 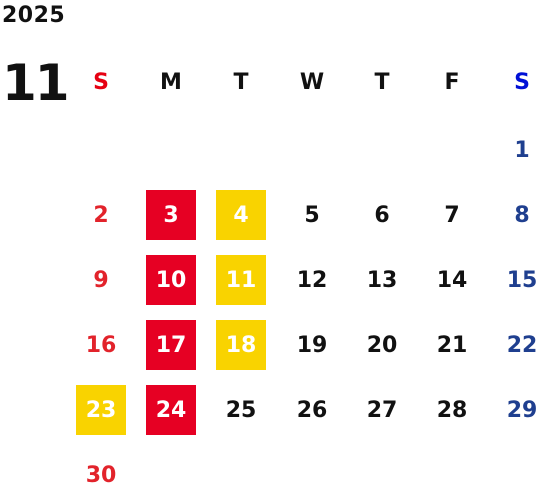 What do you see at coordinates (382, 82) in the screenshot?
I see `weekday-header-thursday: T` at bounding box center [382, 82].